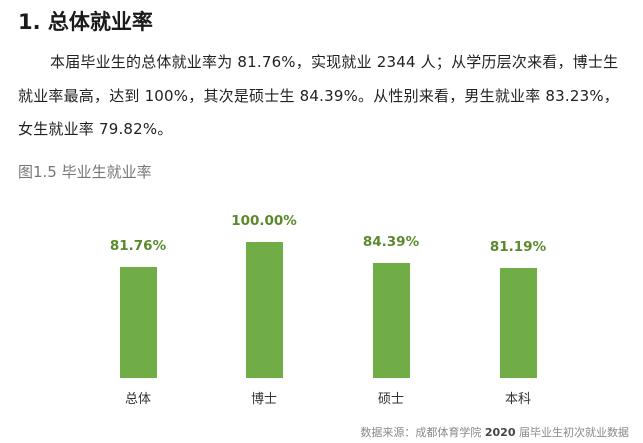 The width and height of the screenshot is (643, 443). I want to click on category-label: 博士, so click(263, 399).